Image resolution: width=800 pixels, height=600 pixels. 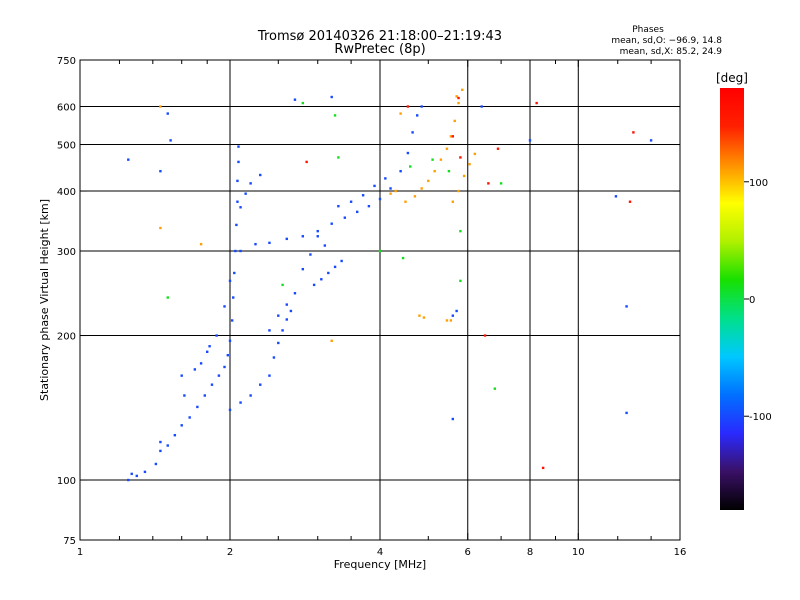 What do you see at coordinates (230, 552) in the screenshot?
I see `x-tick-label: 2` at bounding box center [230, 552].